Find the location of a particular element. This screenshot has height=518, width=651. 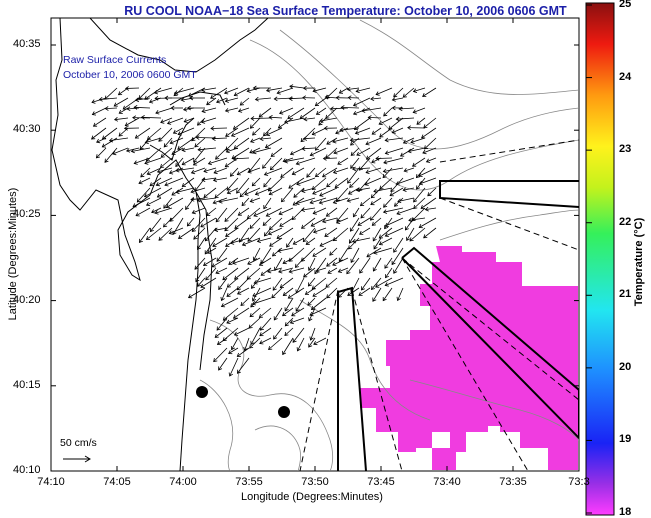

colorbar-tick-label: 23 is located at coordinates (625, 149).